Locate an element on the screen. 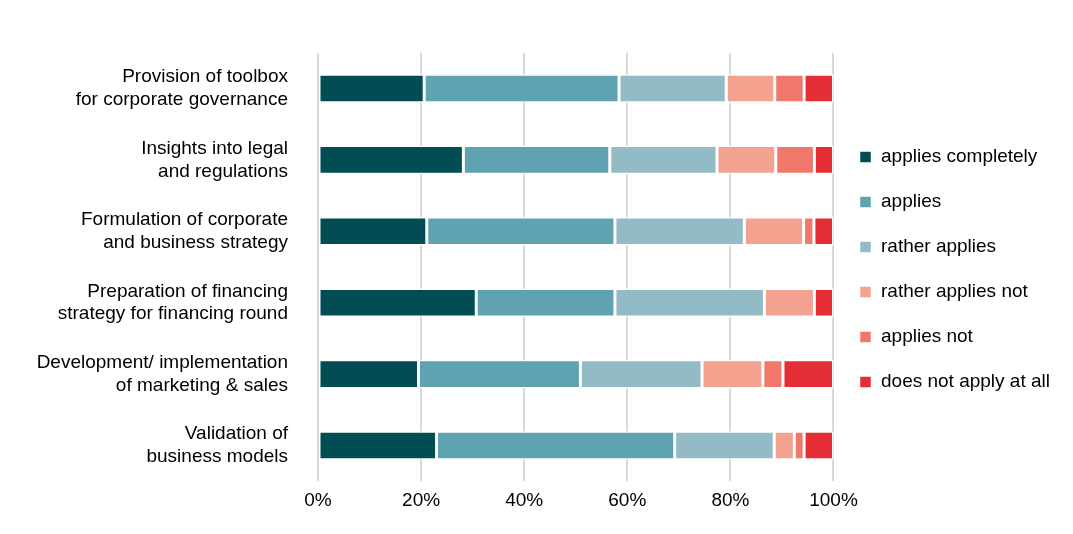 Image resolution: width=1073 pixels, height=534 pixels. y-tick-label: Validation of business models is located at coordinates (217, 444).